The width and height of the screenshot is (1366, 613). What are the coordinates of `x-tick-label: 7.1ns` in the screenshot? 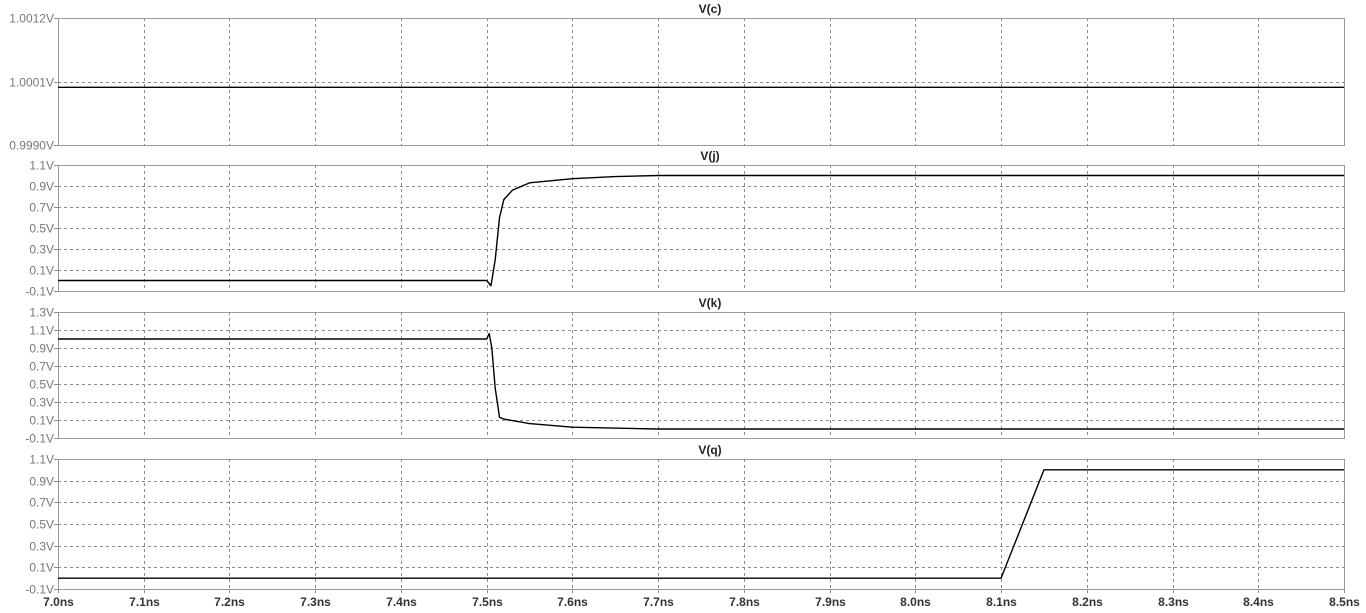 It's located at (144, 602).